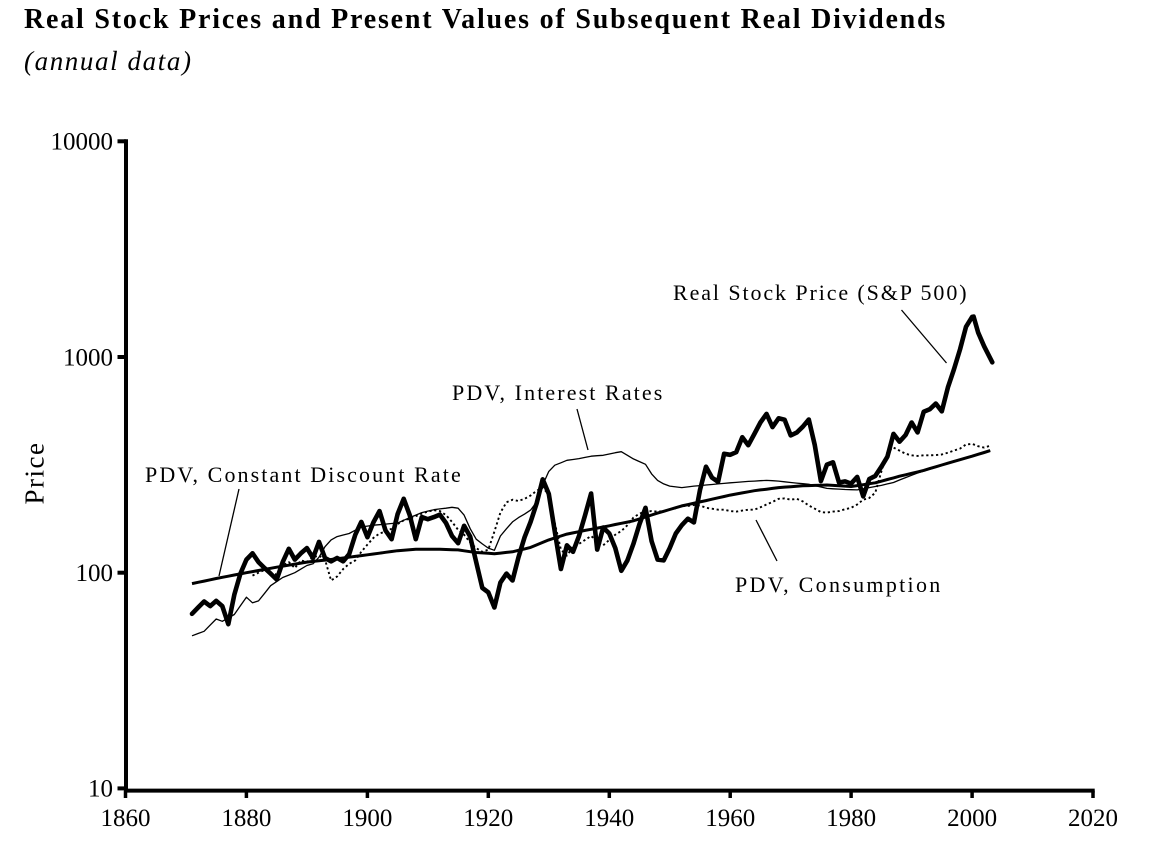 The height and width of the screenshot is (845, 1152). What do you see at coordinates (35, 473) in the screenshot?
I see `svg-text: Price` at bounding box center [35, 473].